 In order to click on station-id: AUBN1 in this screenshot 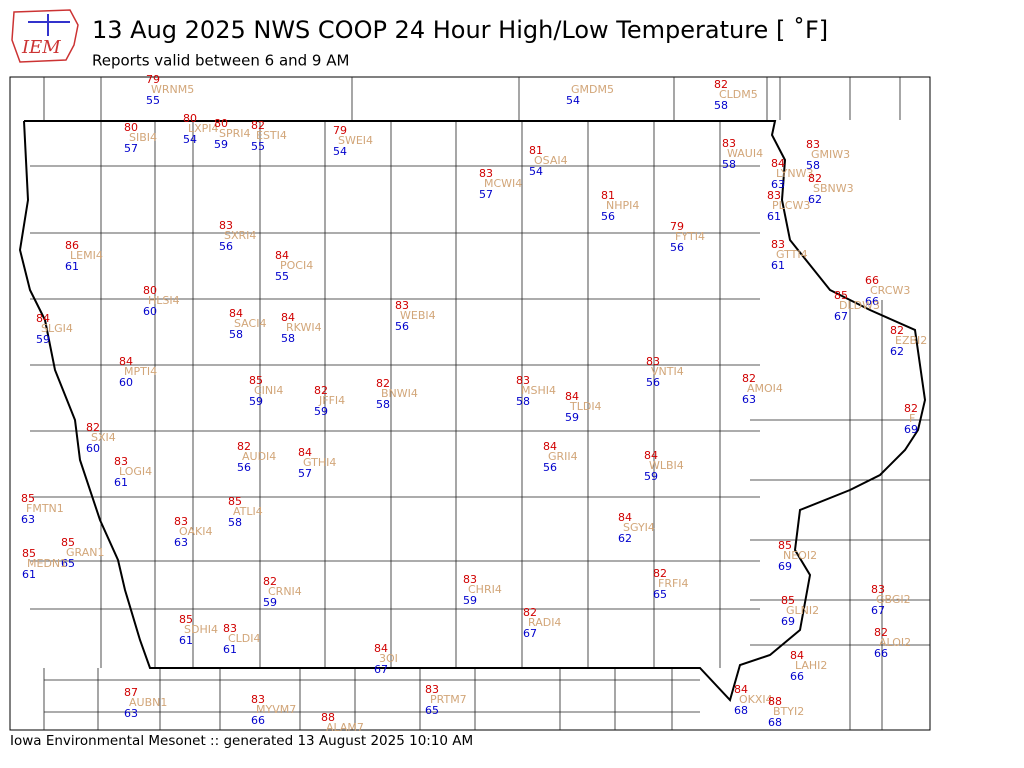, I will do `click(148, 702)`.